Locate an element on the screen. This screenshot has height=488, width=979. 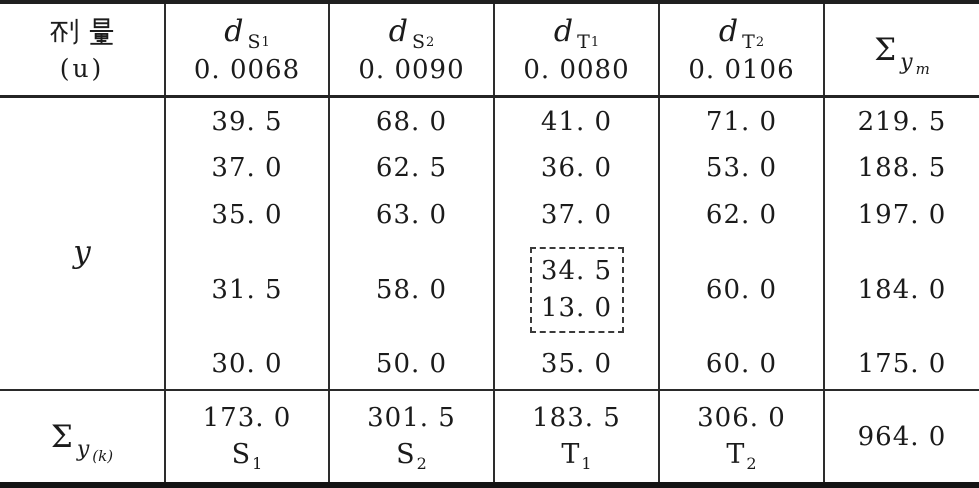
header-cell-ds1: d S1 0. 0068 is located at coordinates (248, 49).